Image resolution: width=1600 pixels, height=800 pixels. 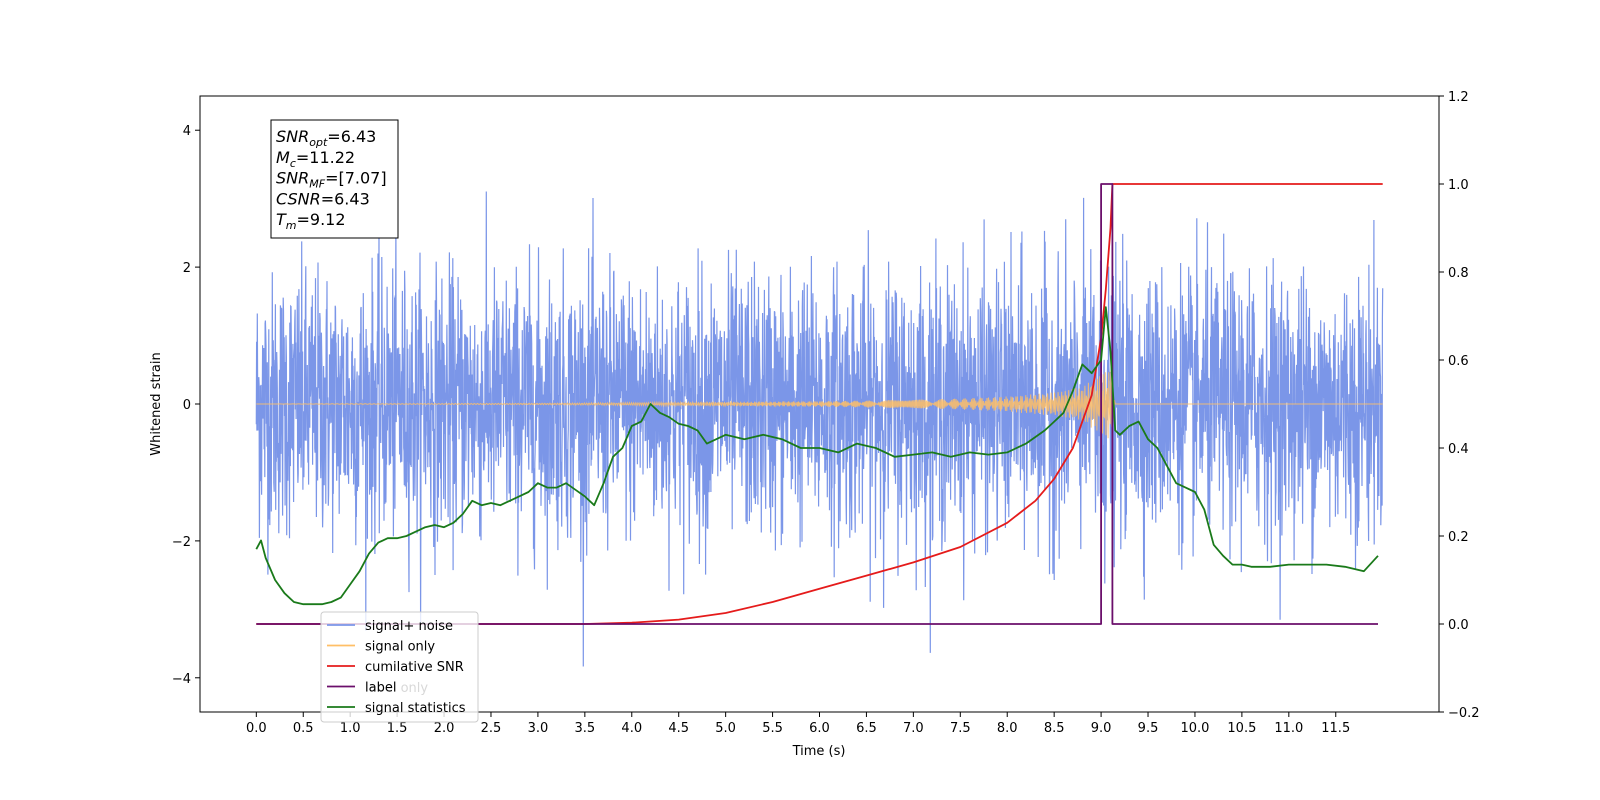 I want to click on x-tick-label: 1.0, so click(x=350, y=728).